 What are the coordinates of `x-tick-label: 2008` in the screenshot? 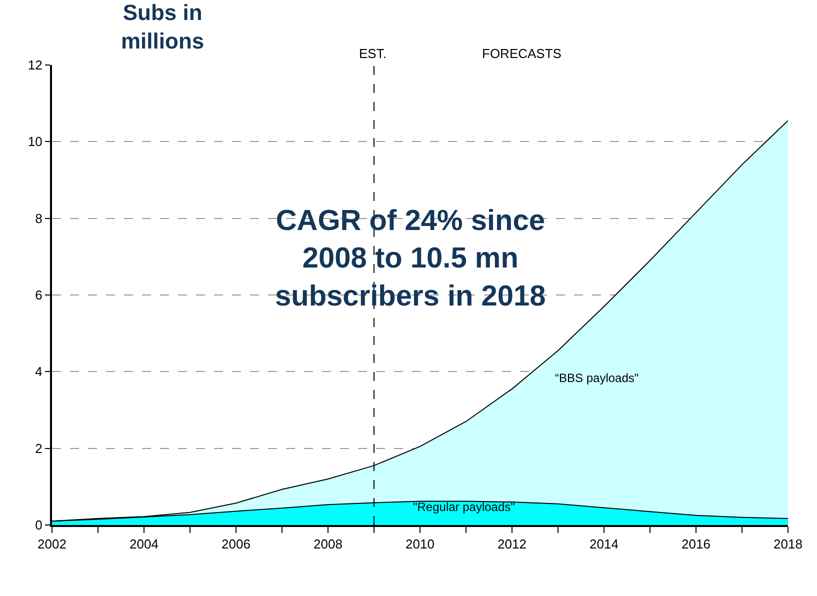 It's located at (328, 544).